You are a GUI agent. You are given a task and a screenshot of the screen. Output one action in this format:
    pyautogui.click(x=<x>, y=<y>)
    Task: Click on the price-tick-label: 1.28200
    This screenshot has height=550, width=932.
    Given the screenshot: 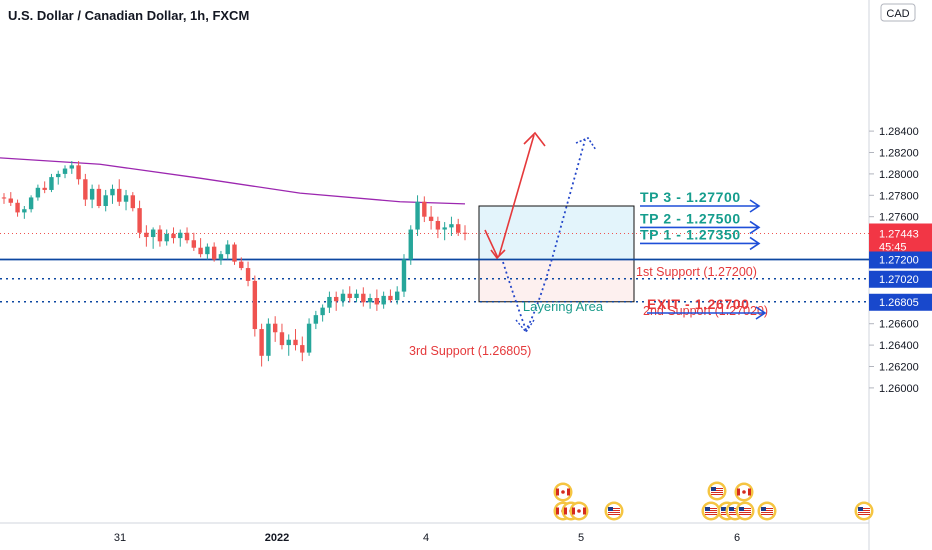 What is the action you would take?
    pyautogui.click(x=899, y=154)
    